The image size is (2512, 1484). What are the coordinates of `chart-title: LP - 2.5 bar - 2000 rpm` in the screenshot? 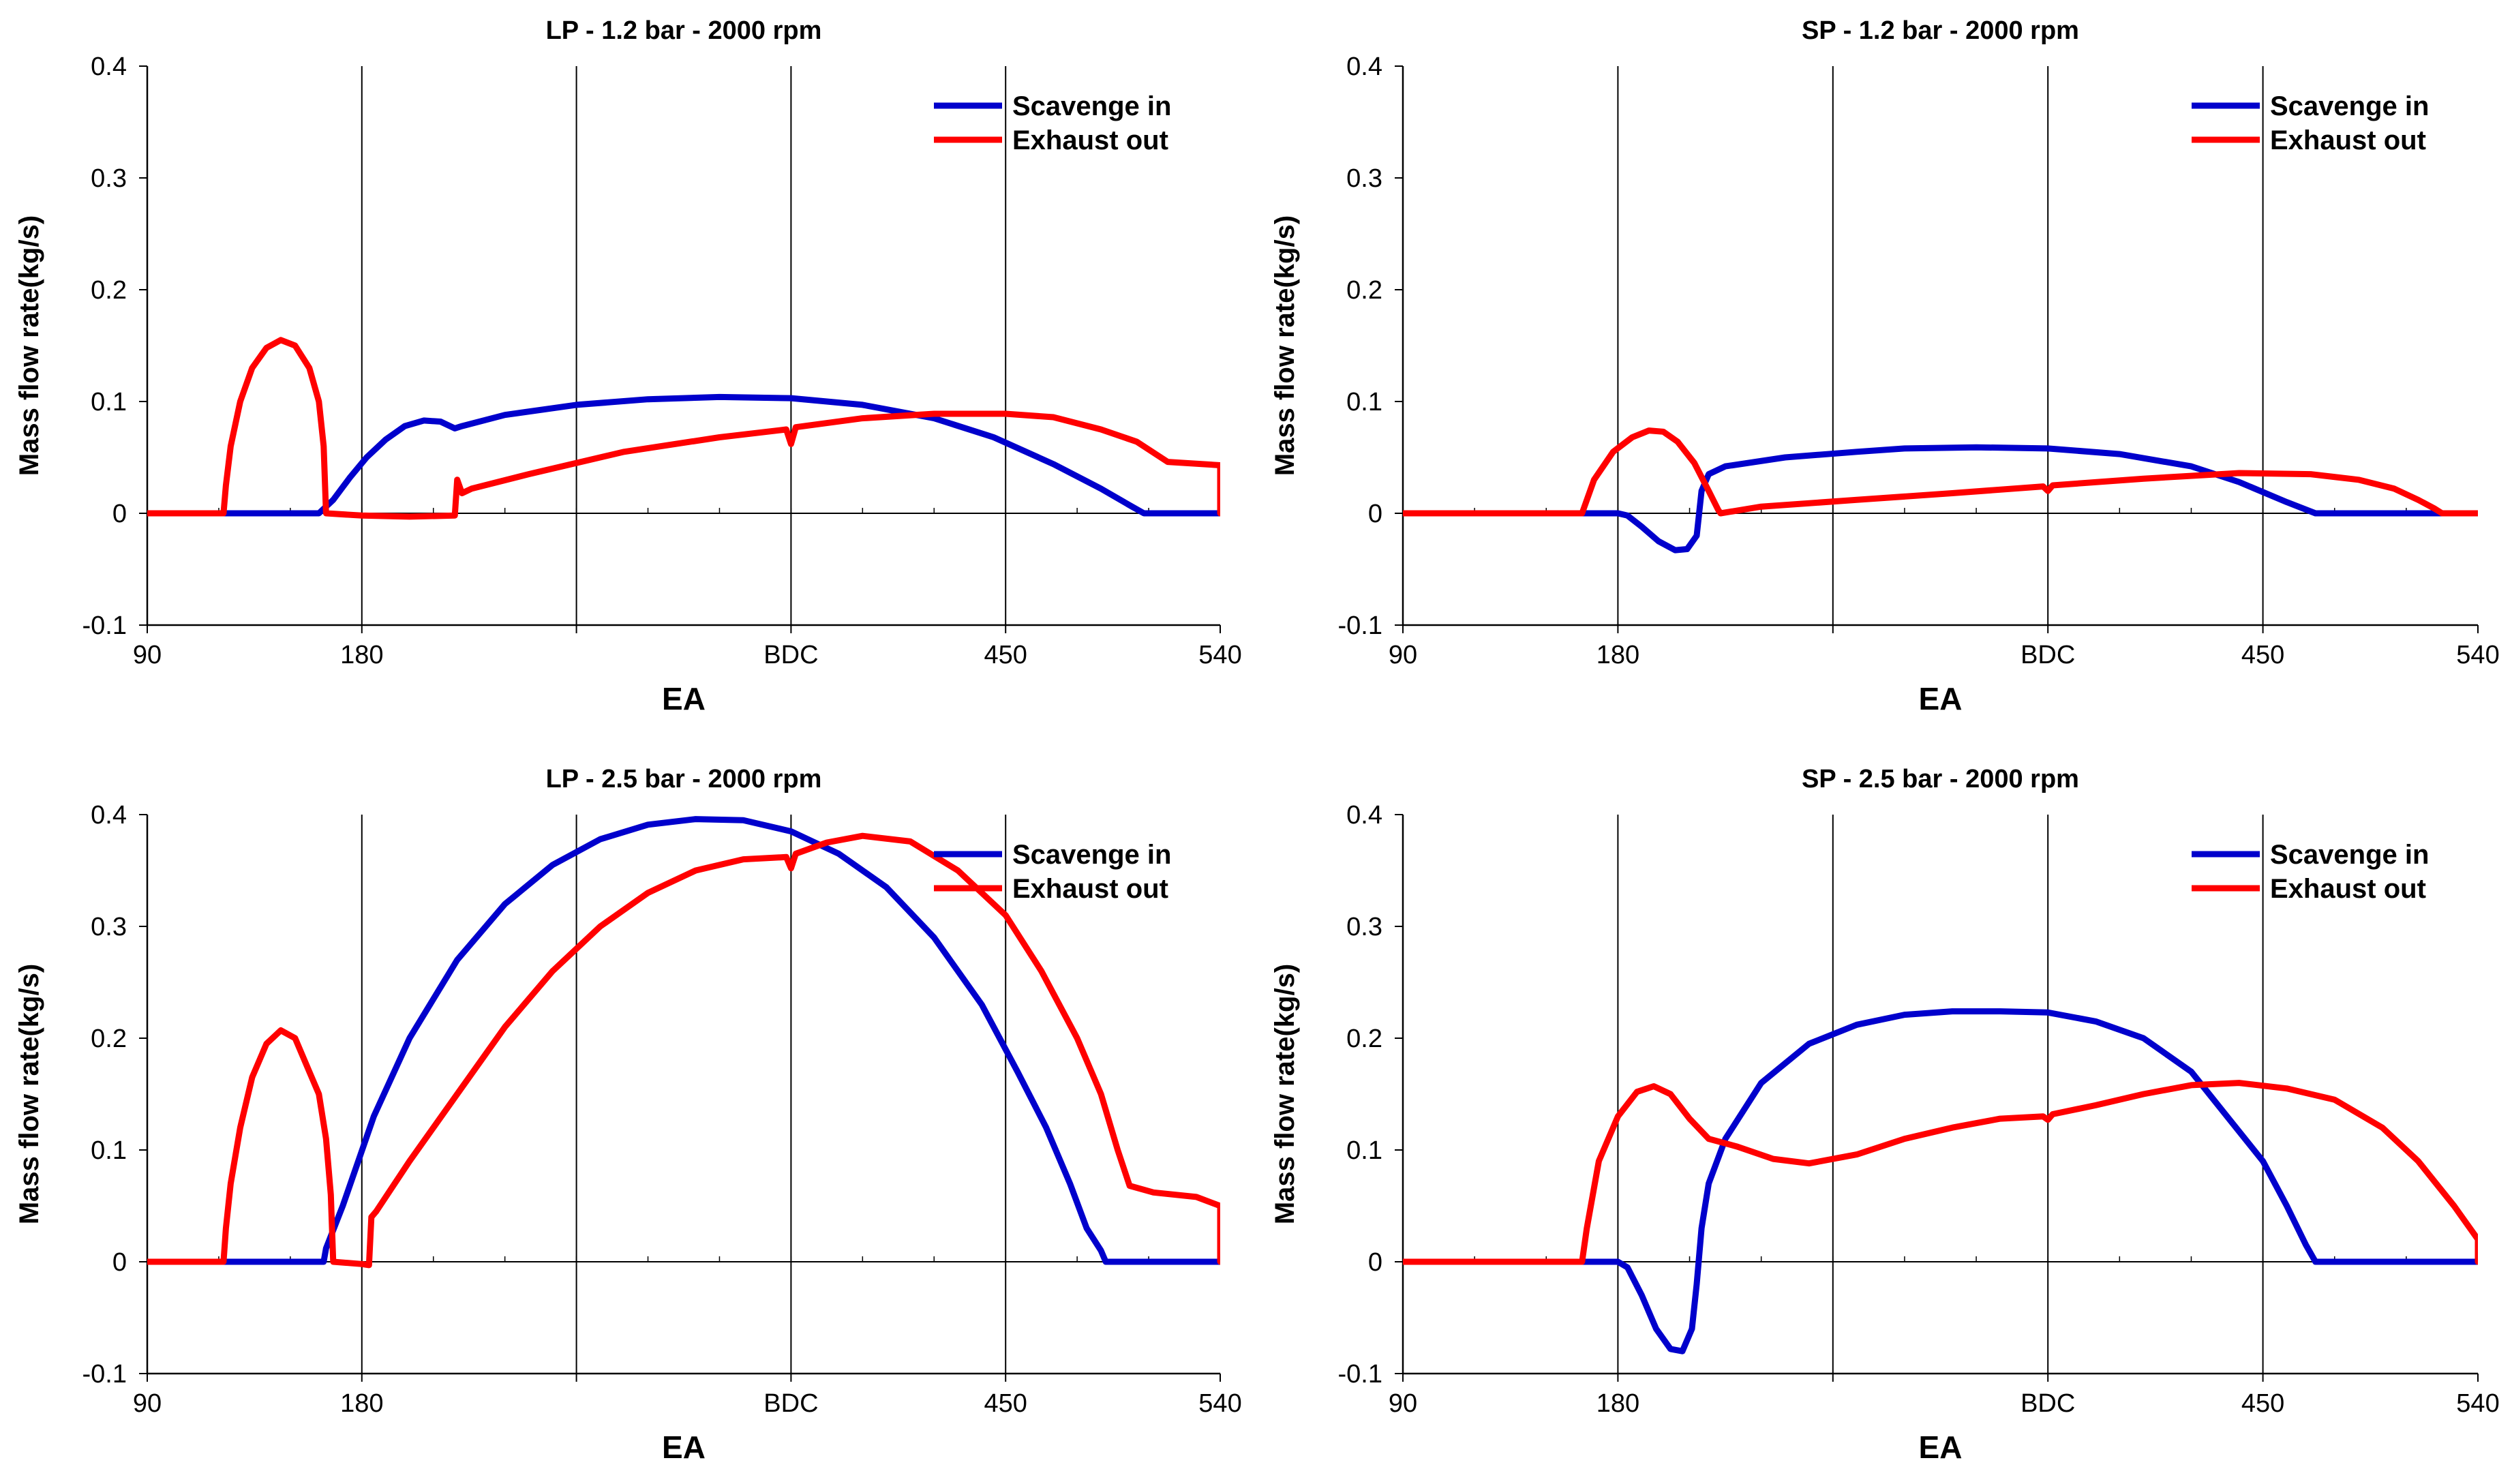 It's located at (684, 779).